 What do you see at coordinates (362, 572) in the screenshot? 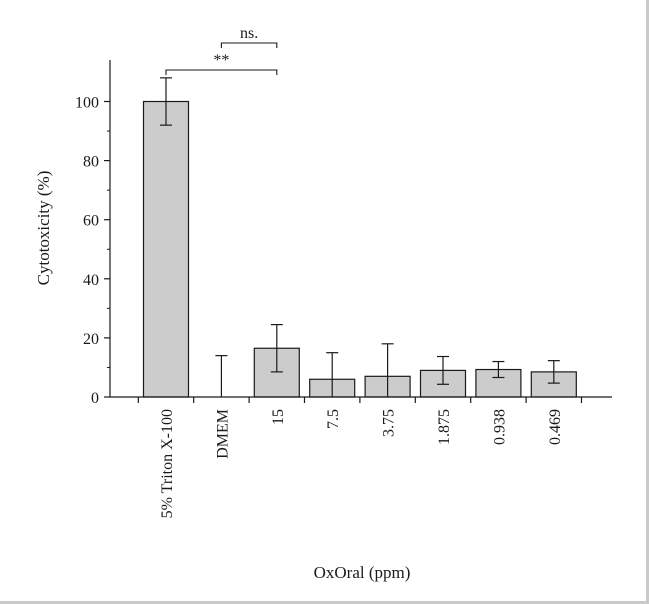
I see `x-axis-title: OxOral (ppm)` at bounding box center [362, 572].